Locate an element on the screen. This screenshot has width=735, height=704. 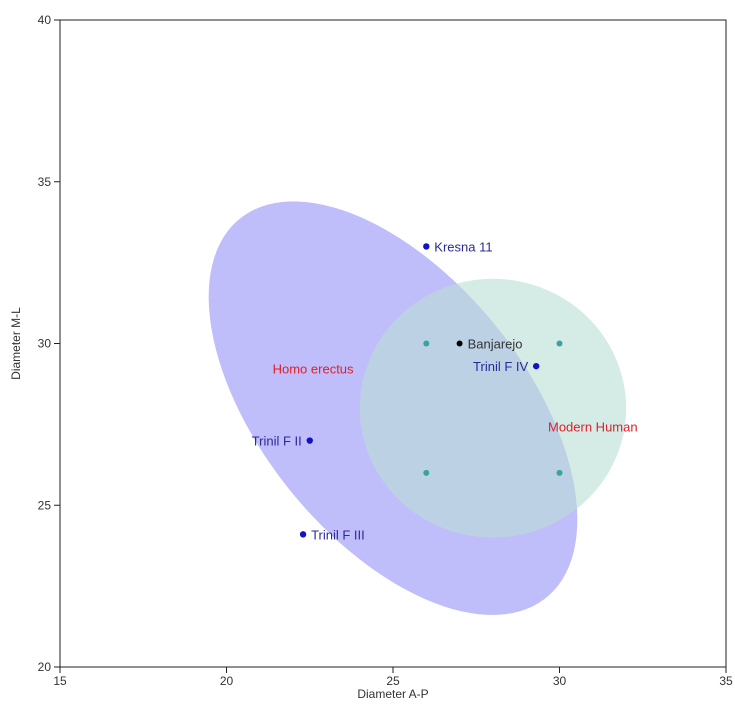
x-tick-label: 15 is located at coordinates (60, 681).